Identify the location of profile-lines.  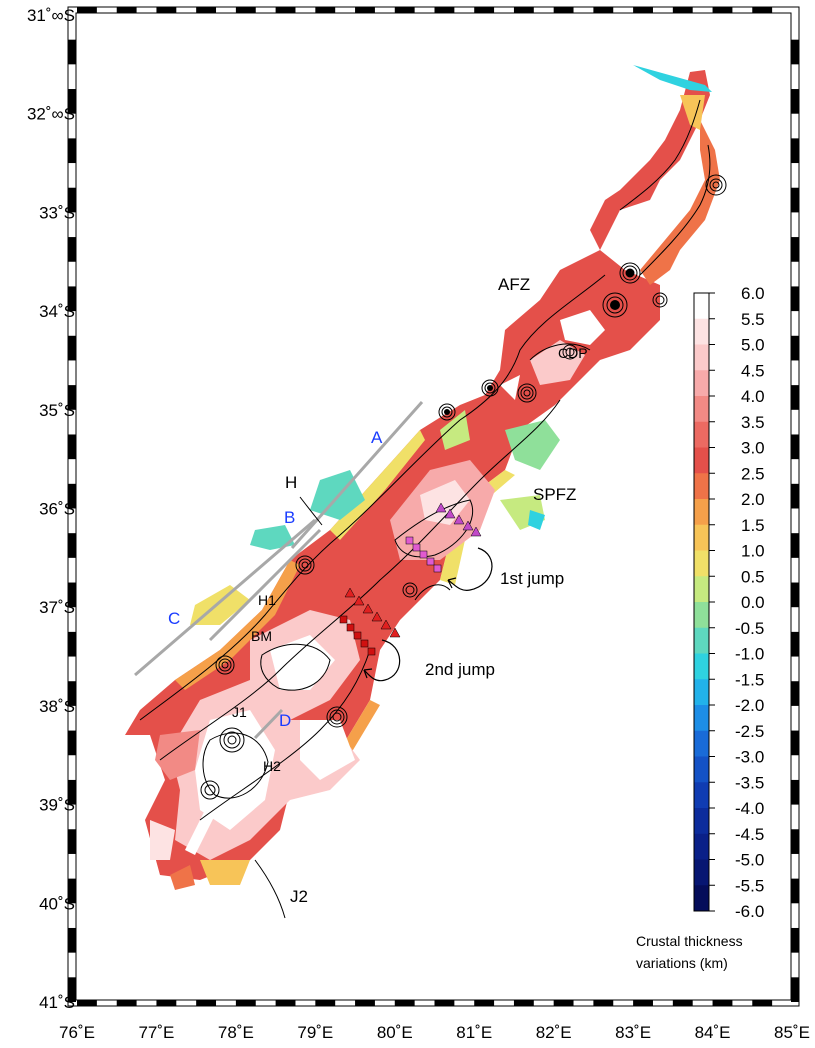
(279, 570).